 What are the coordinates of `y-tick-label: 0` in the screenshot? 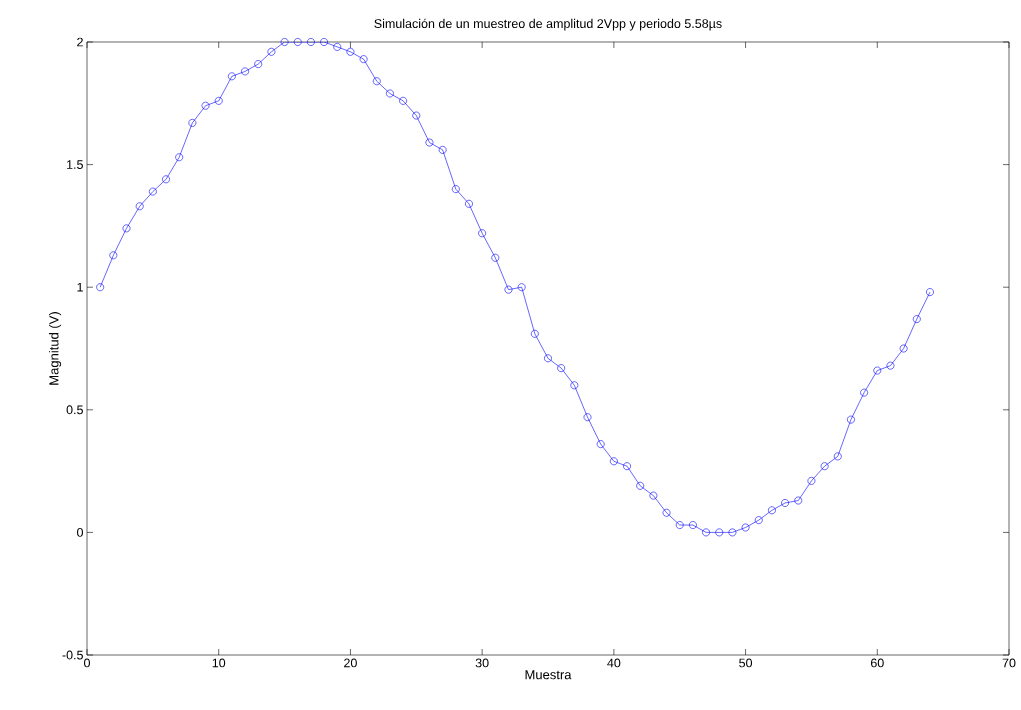 It's located at (80, 532).